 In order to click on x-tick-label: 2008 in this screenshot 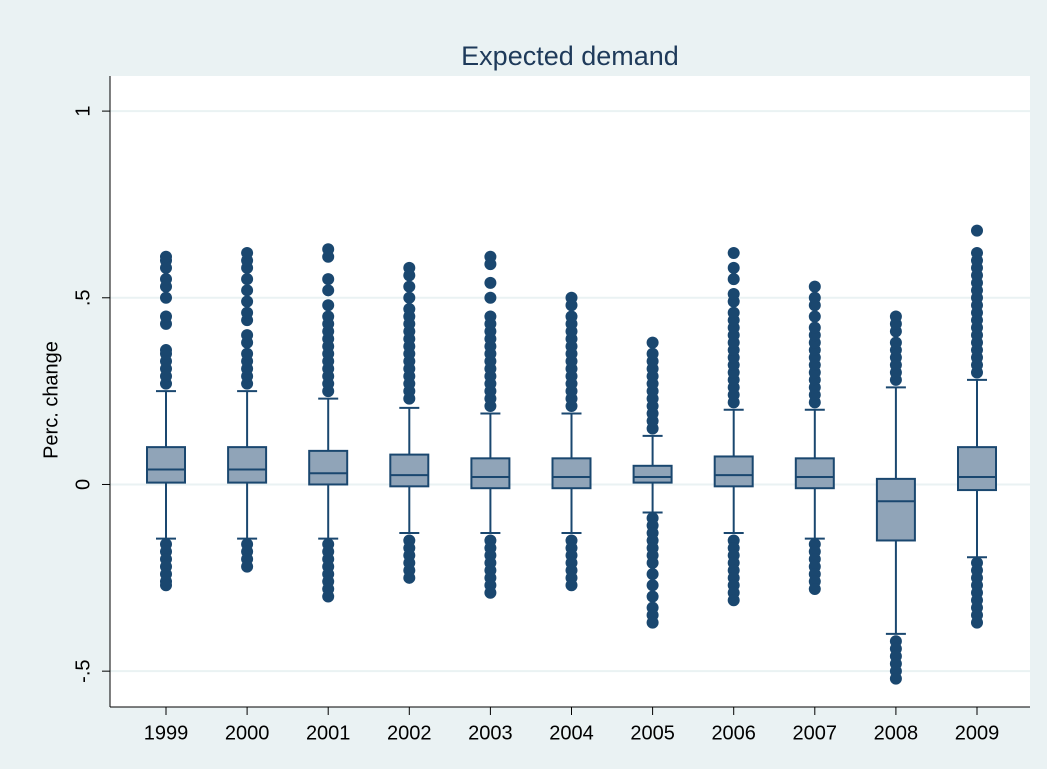, I will do `click(896, 733)`.